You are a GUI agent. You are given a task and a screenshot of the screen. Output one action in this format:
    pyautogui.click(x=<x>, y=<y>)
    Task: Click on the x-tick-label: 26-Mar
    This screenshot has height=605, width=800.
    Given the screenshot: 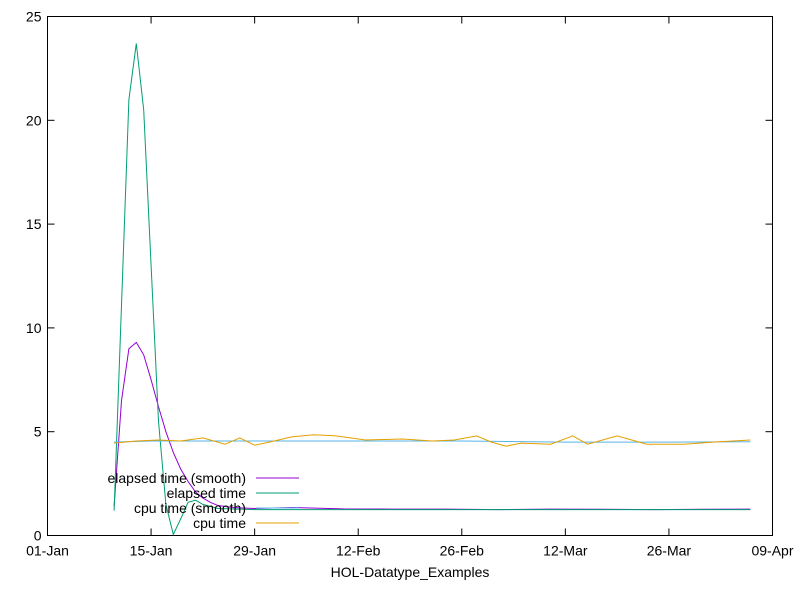 What is the action you would take?
    pyautogui.click(x=669, y=551)
    